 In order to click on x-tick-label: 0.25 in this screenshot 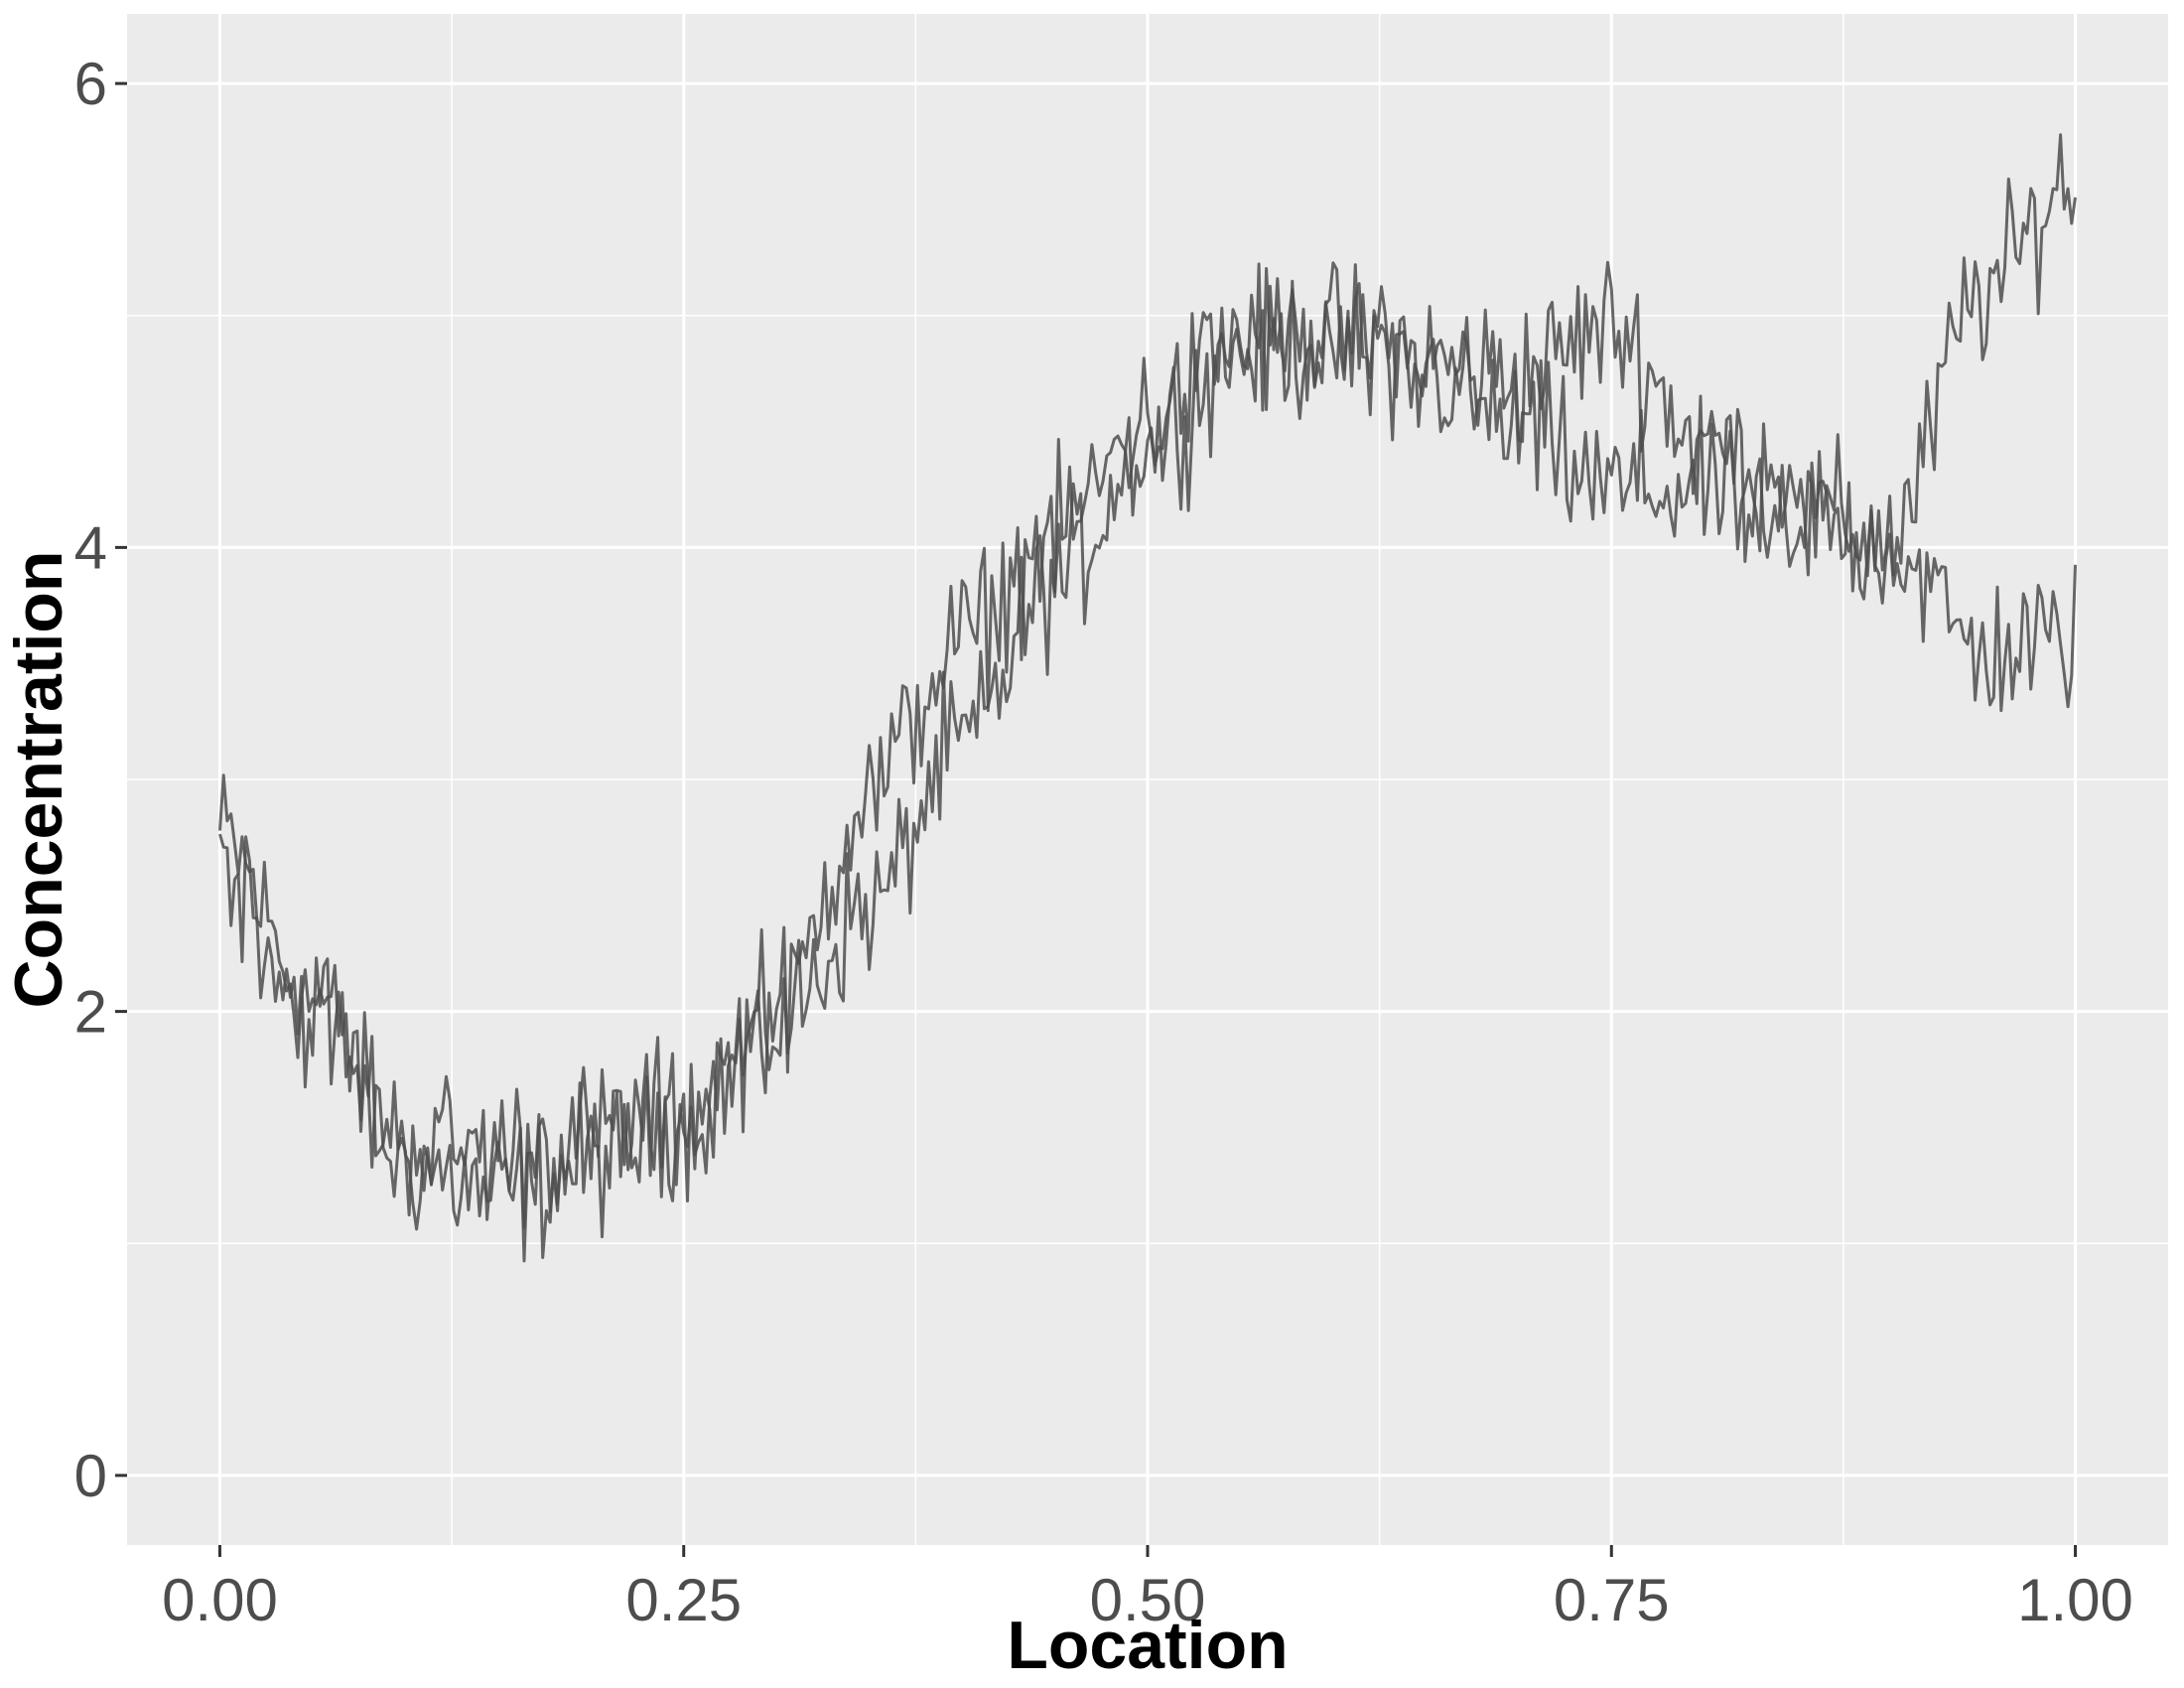, I will do `click(683, 1600)`.